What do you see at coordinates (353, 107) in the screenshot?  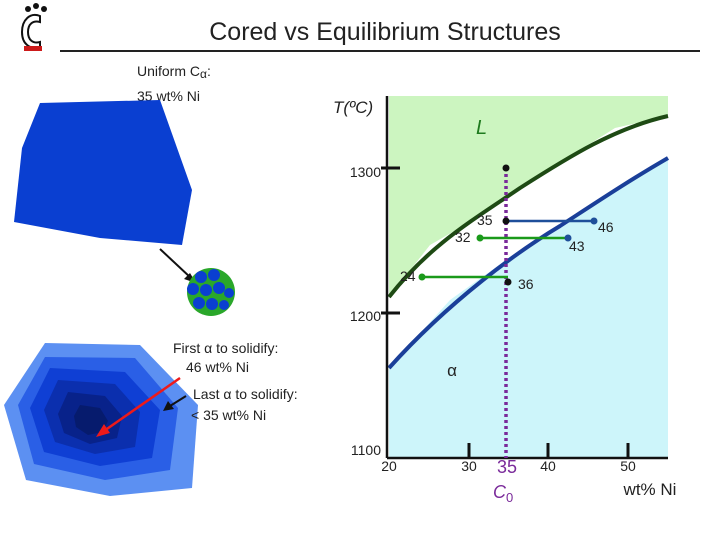 I see `y-axis-title: T(ºC)` at bounding box center [353, 107].